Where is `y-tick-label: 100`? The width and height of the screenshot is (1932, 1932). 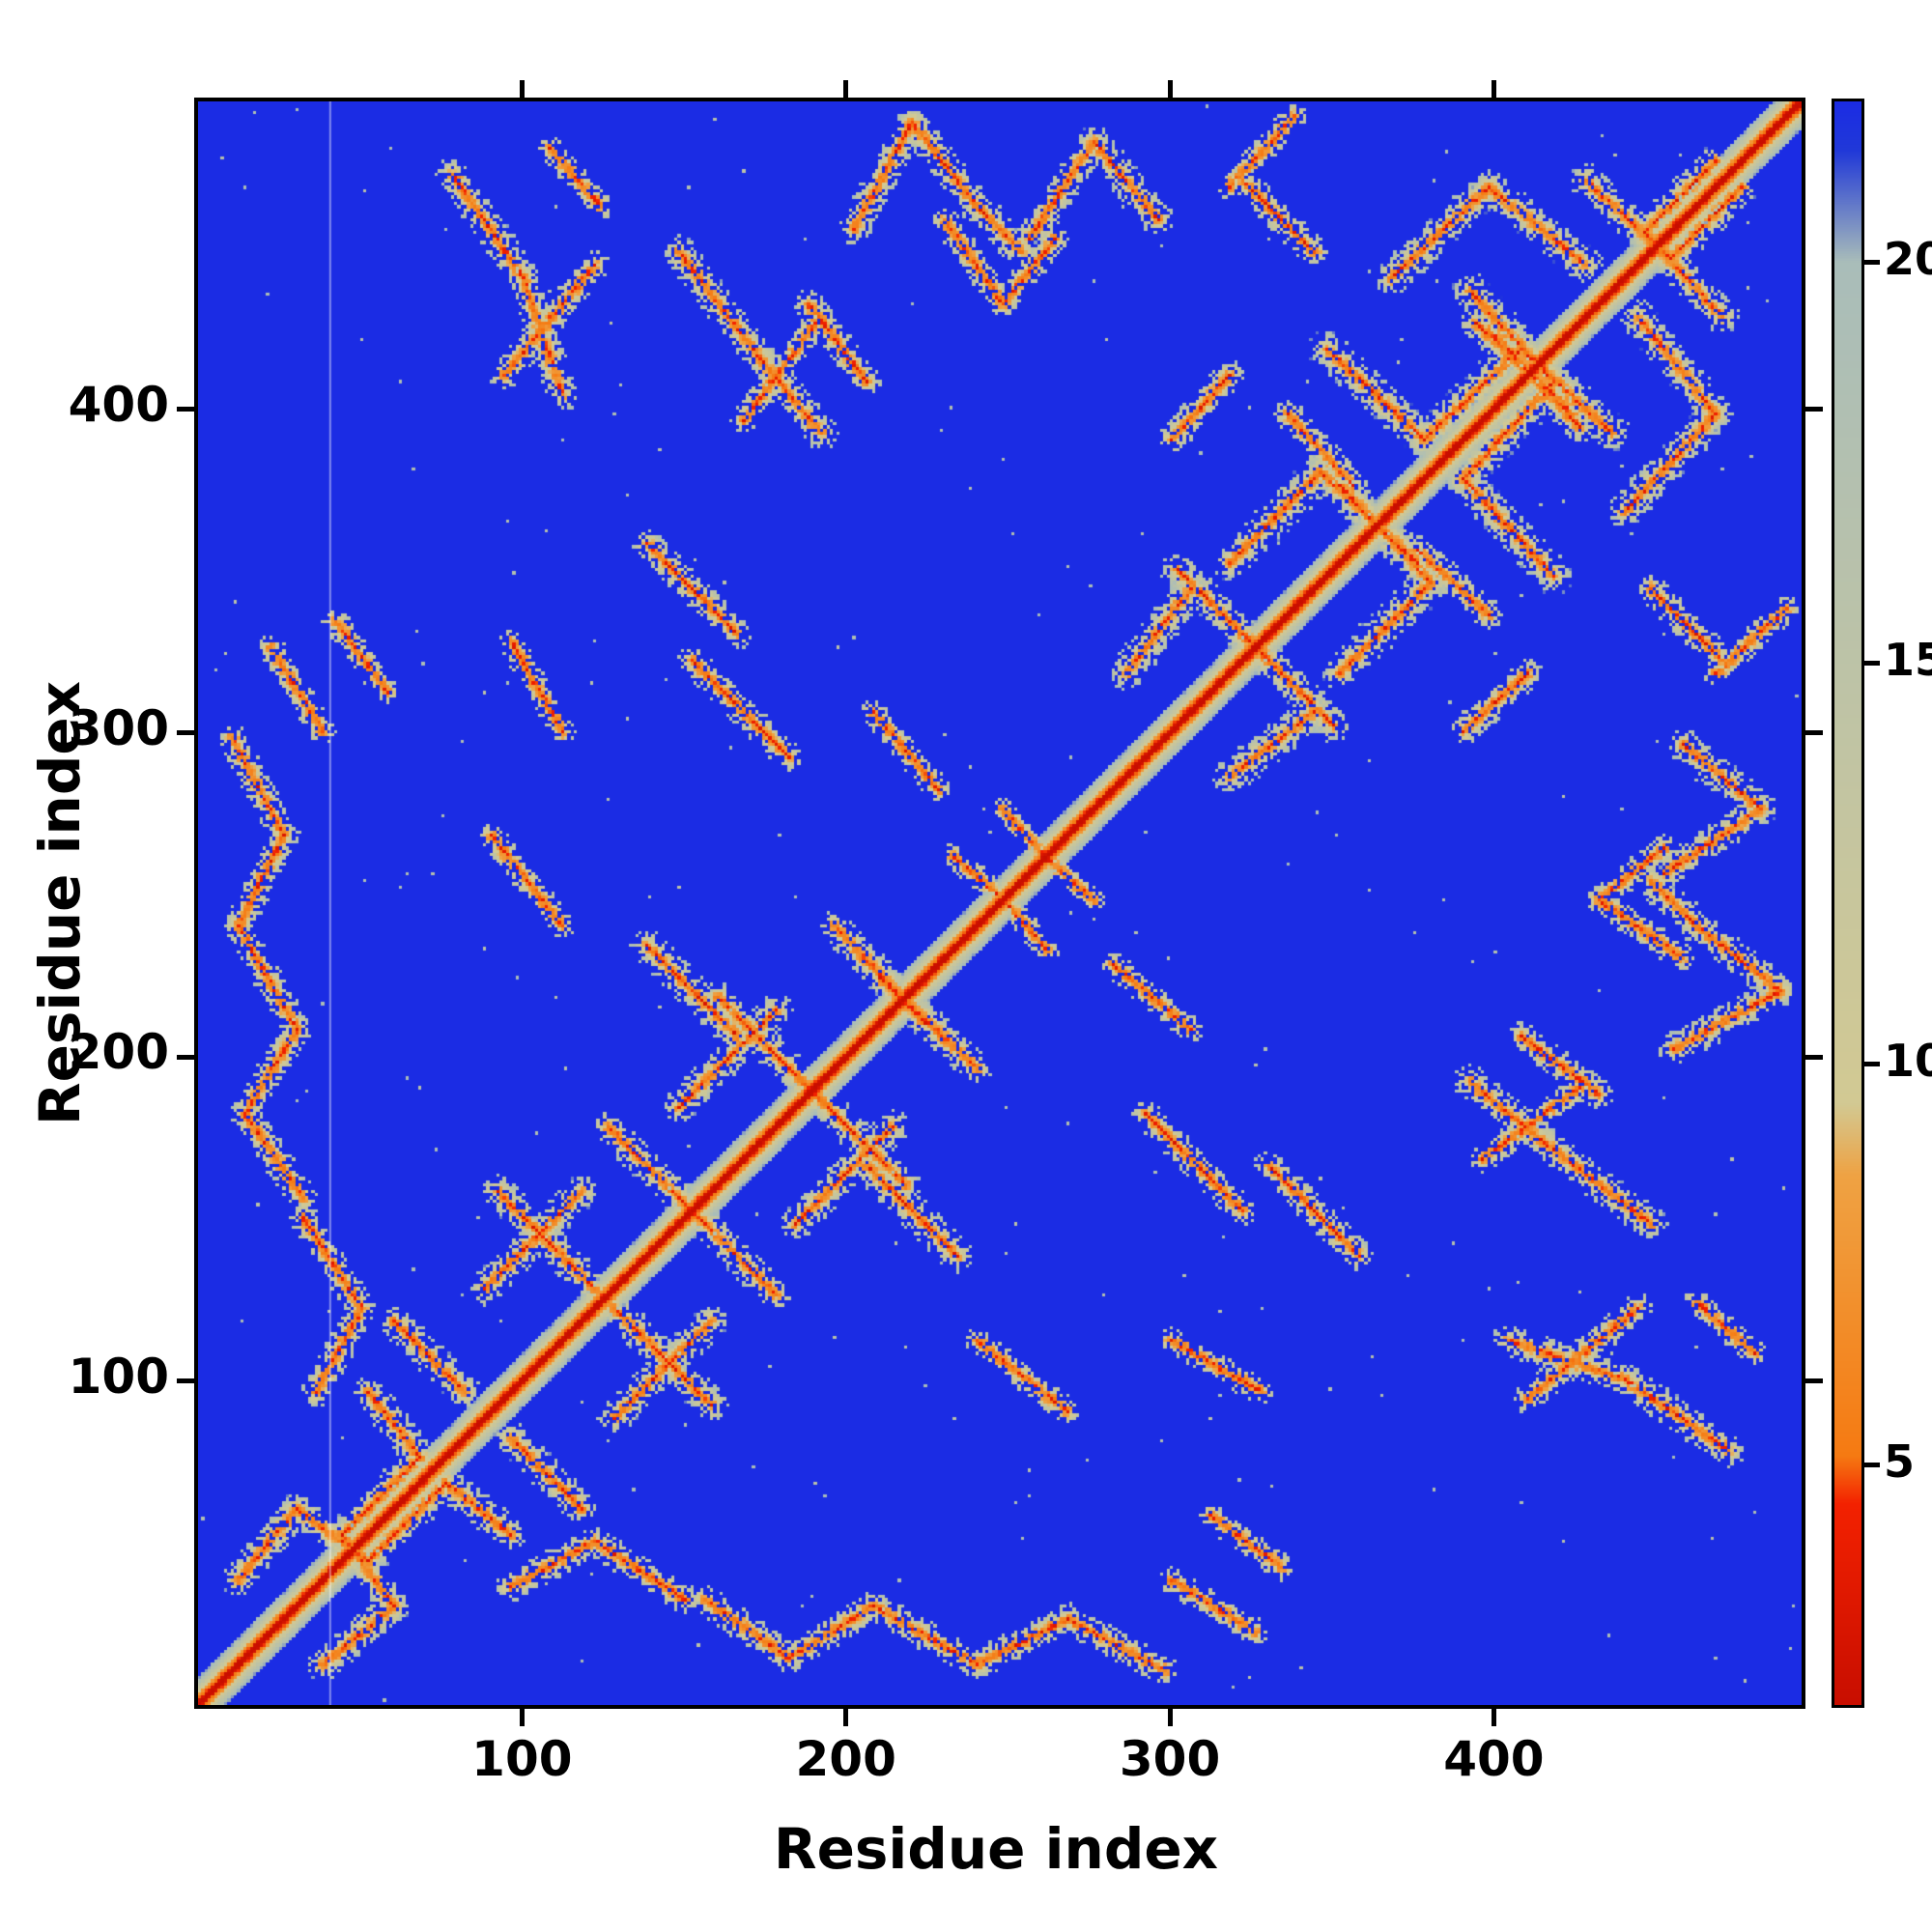
y-tick-label: 100 is located at coordinates (118, 1376).